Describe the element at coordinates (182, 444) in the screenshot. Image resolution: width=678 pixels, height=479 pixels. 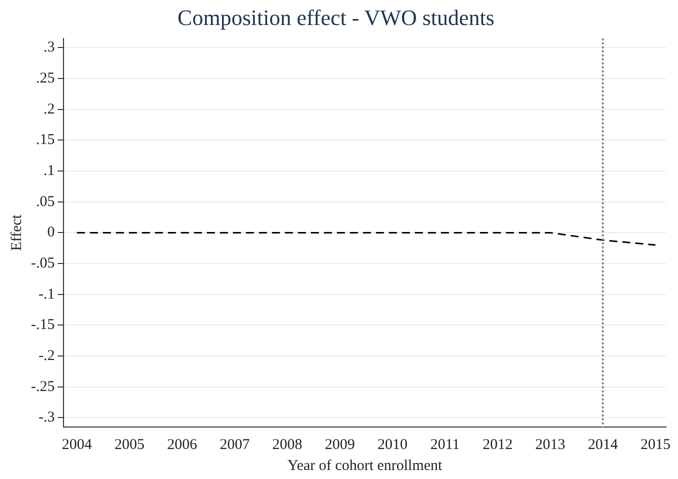
I see `x-tick-label: 2006` at that location.